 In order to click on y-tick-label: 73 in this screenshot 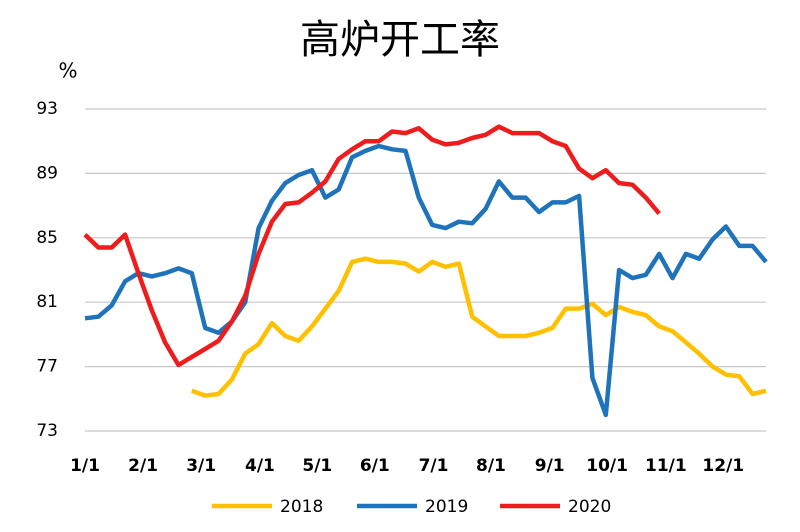, I will do `click(47, 431)`.